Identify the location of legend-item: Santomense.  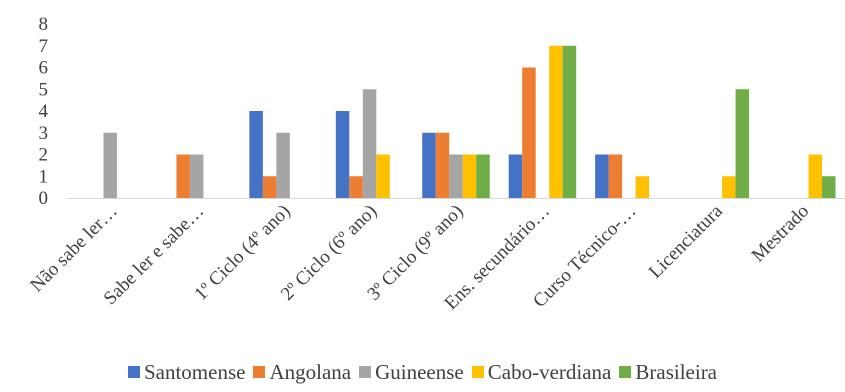
(186, 372).